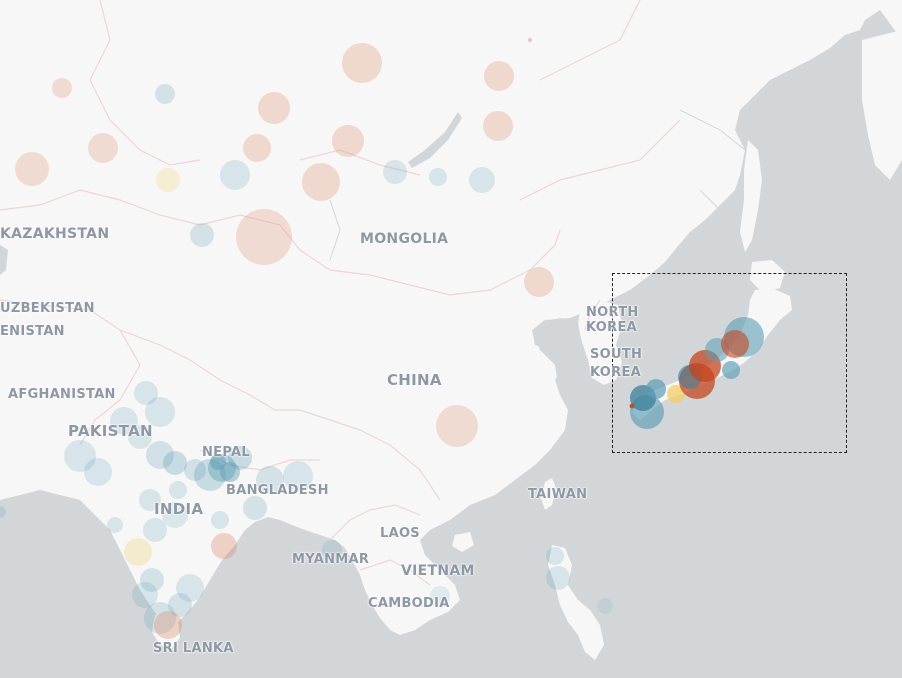  I want to click on country-label-afghanistan: AFGHANISTAN, so click(62, 394).